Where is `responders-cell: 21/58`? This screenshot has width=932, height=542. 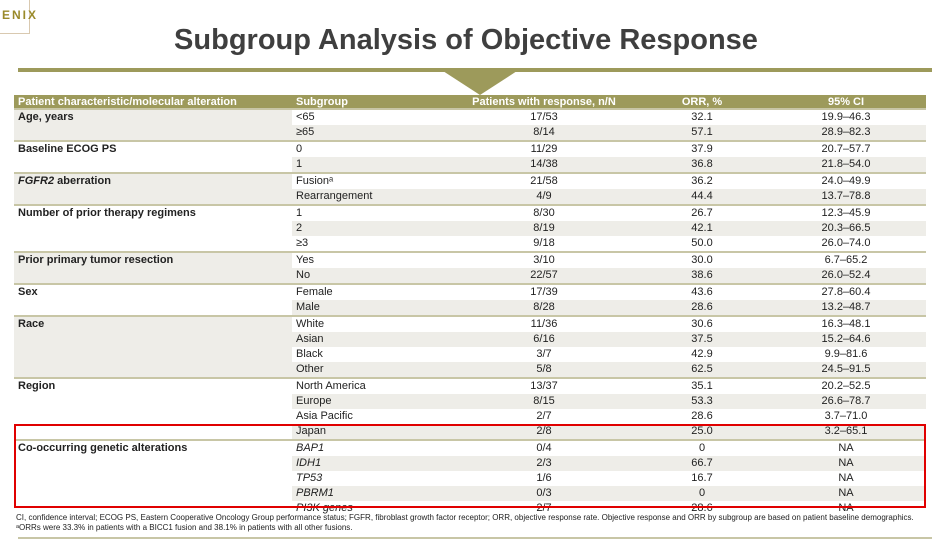
responders-cell: 21/58 is located at coordinates (544, 180).